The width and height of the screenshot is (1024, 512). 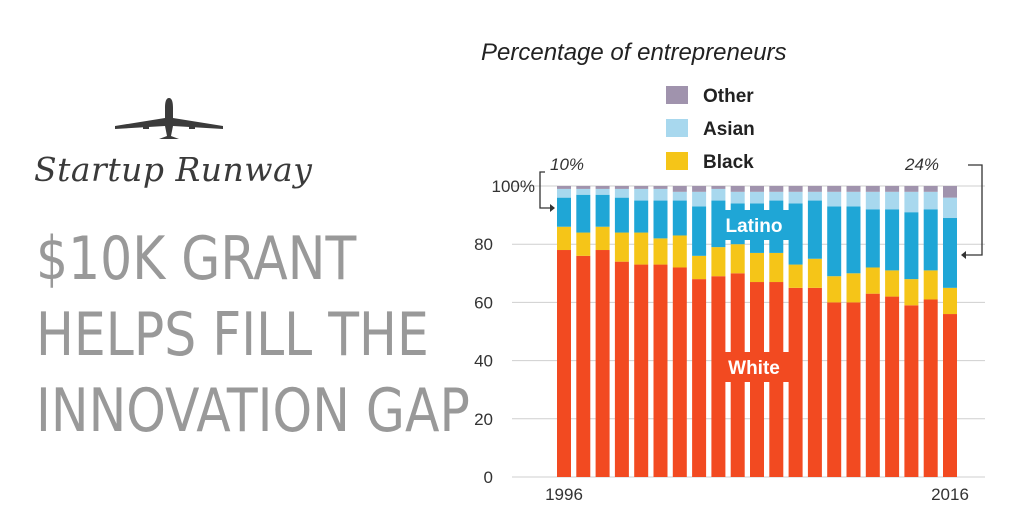 I want to click on latino-label-bg, so click(x=754, y=225).